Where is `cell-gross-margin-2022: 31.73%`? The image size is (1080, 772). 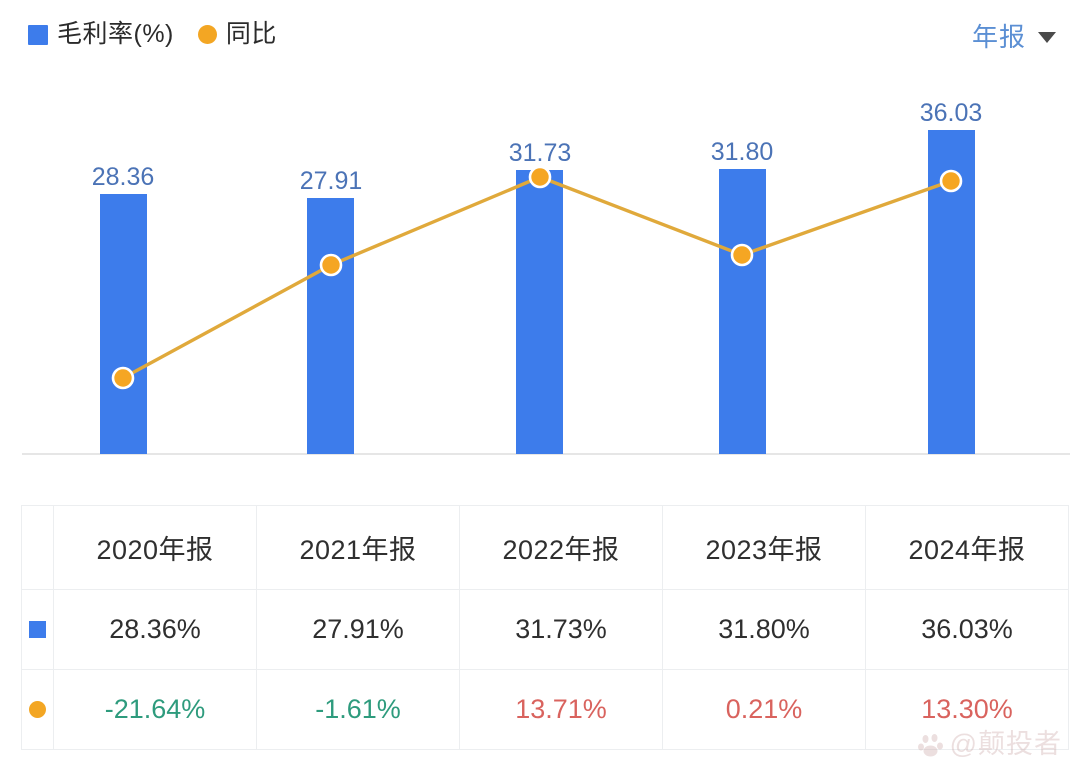
cell-gross-margin-2022: 31.73% is located at coordinates (561, 629).